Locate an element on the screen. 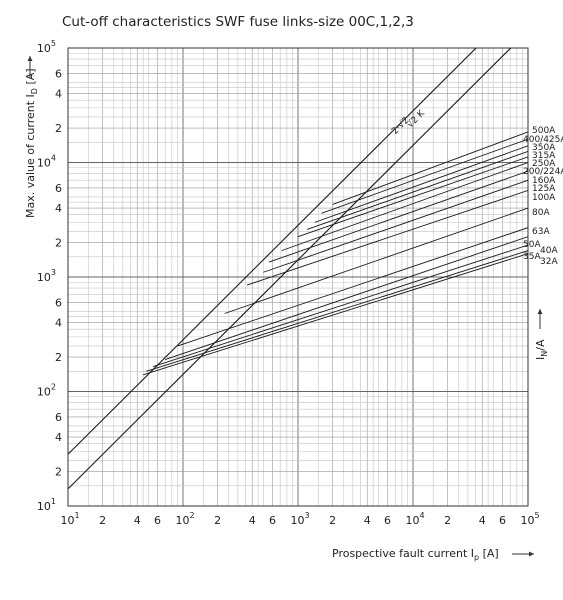  x-axis-label: Prospective fault current Ip [A] is located at coordinates (415, 554).